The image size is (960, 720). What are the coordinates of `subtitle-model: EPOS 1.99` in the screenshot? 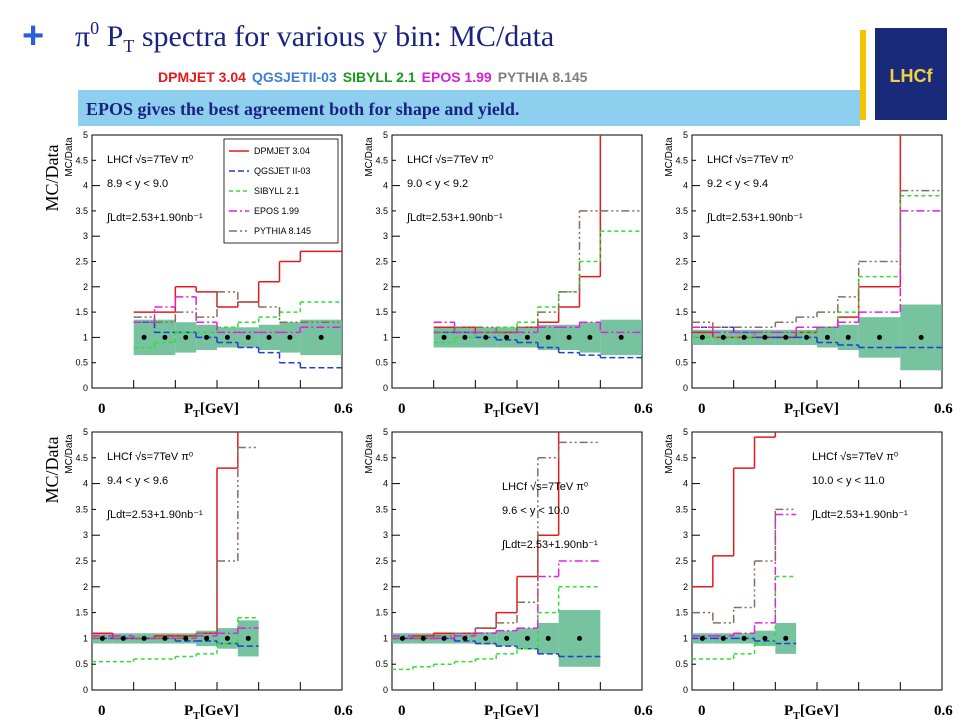 It's located at (457, 77).